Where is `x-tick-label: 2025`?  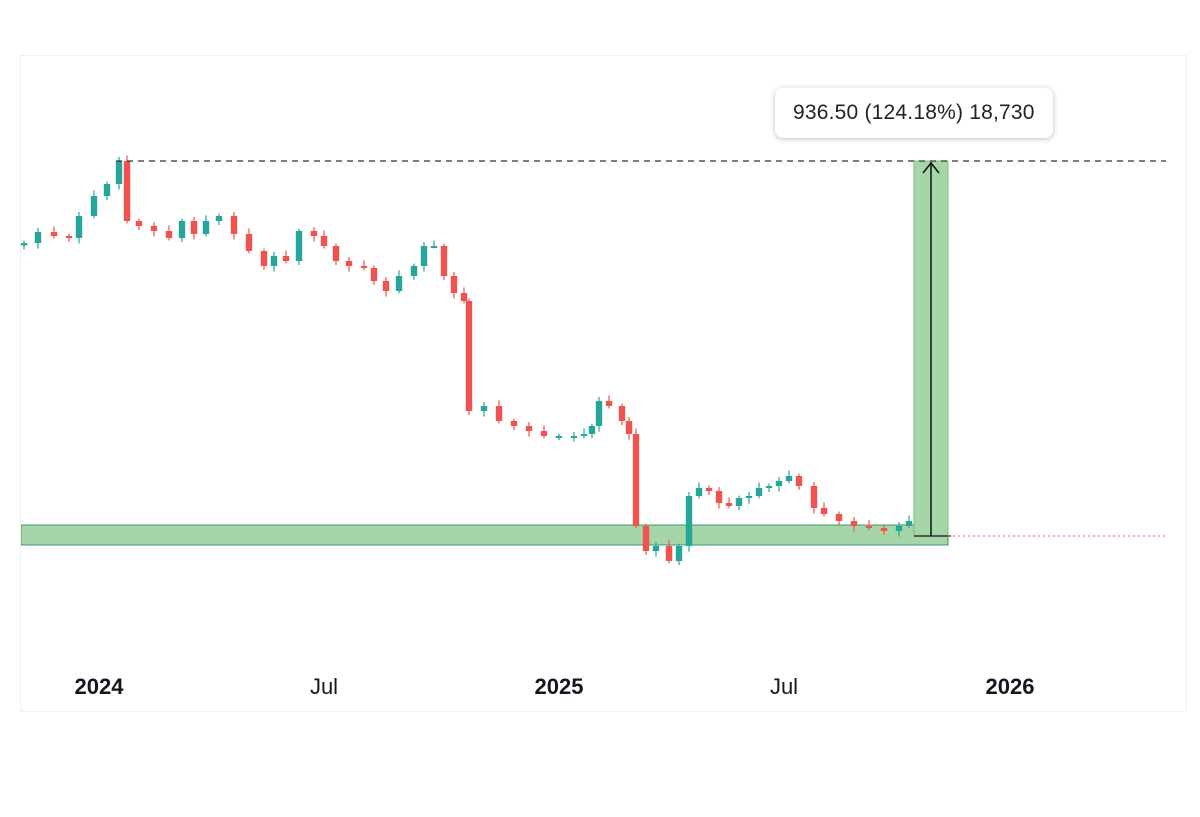
x-tick-label: 2025 is located at coordinates (559, 686).